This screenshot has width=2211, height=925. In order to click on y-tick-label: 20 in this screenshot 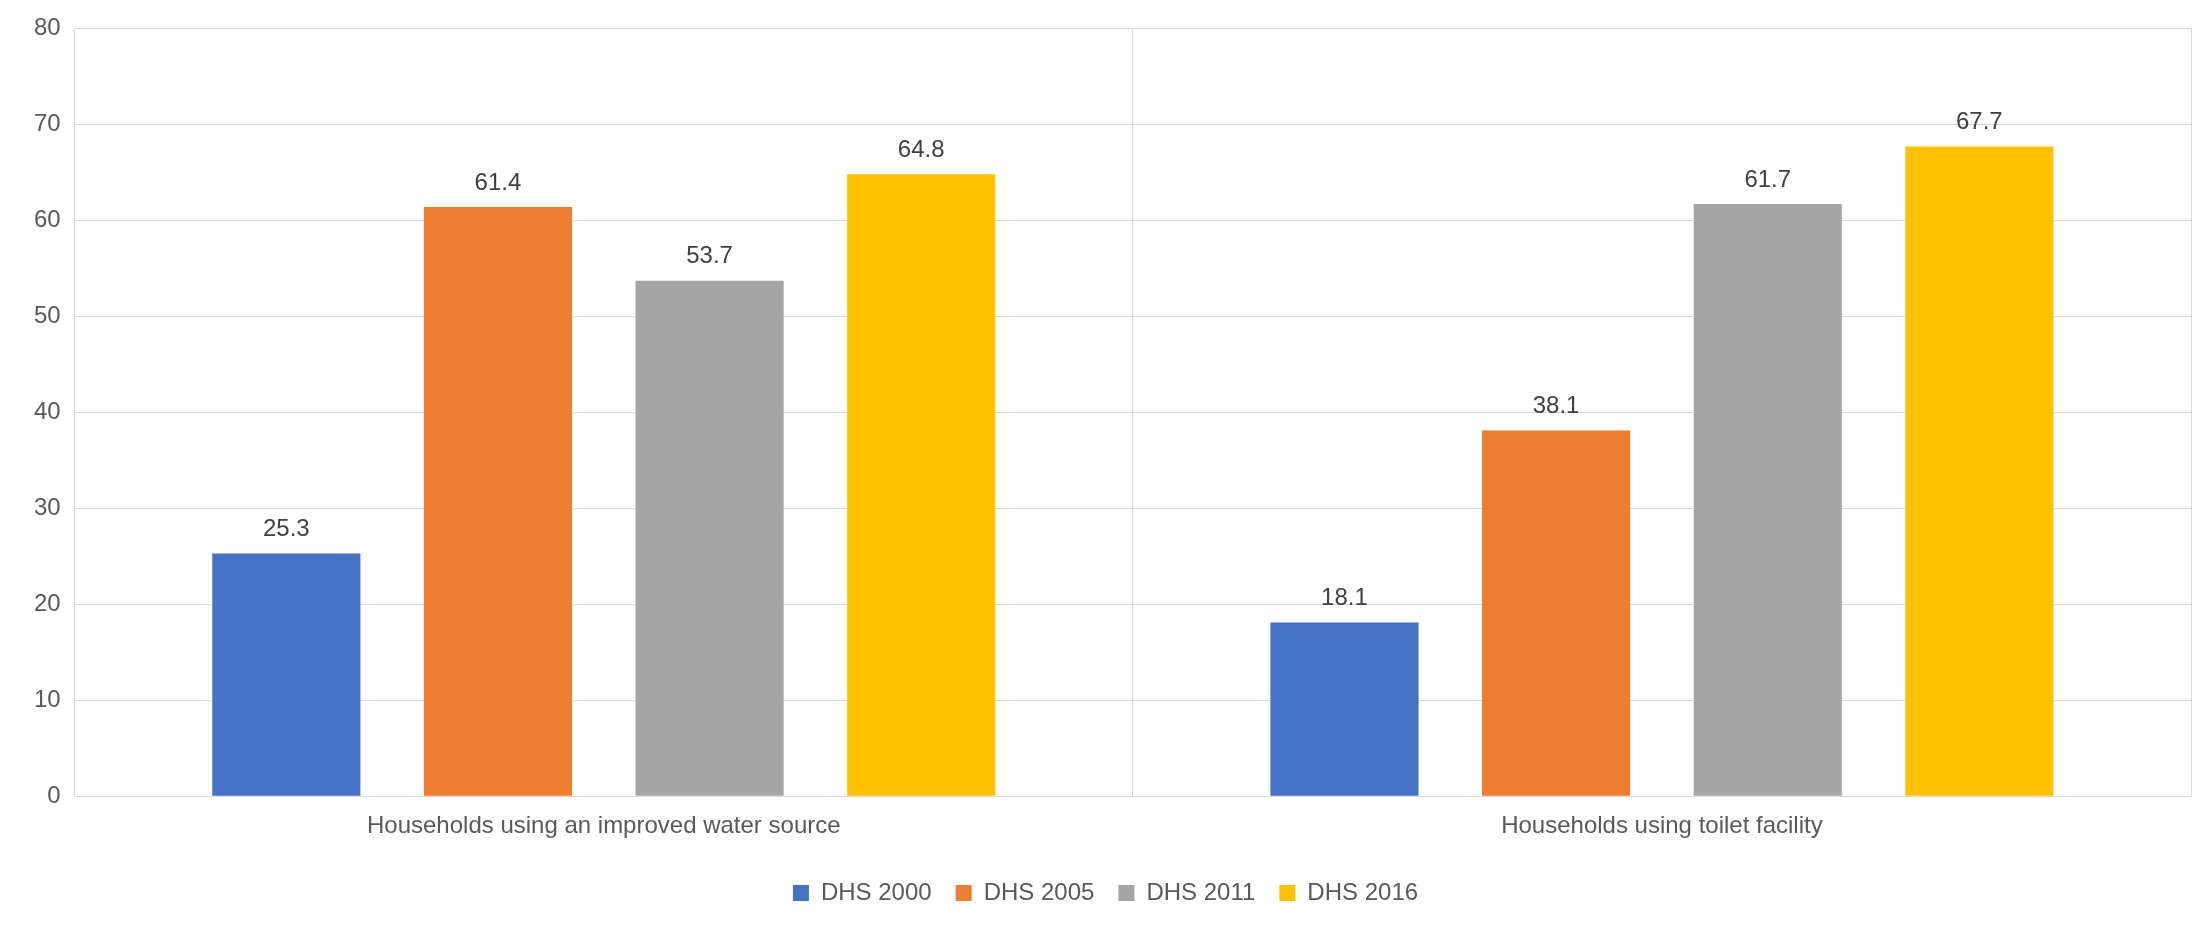, I will do `click(47, 602)`.